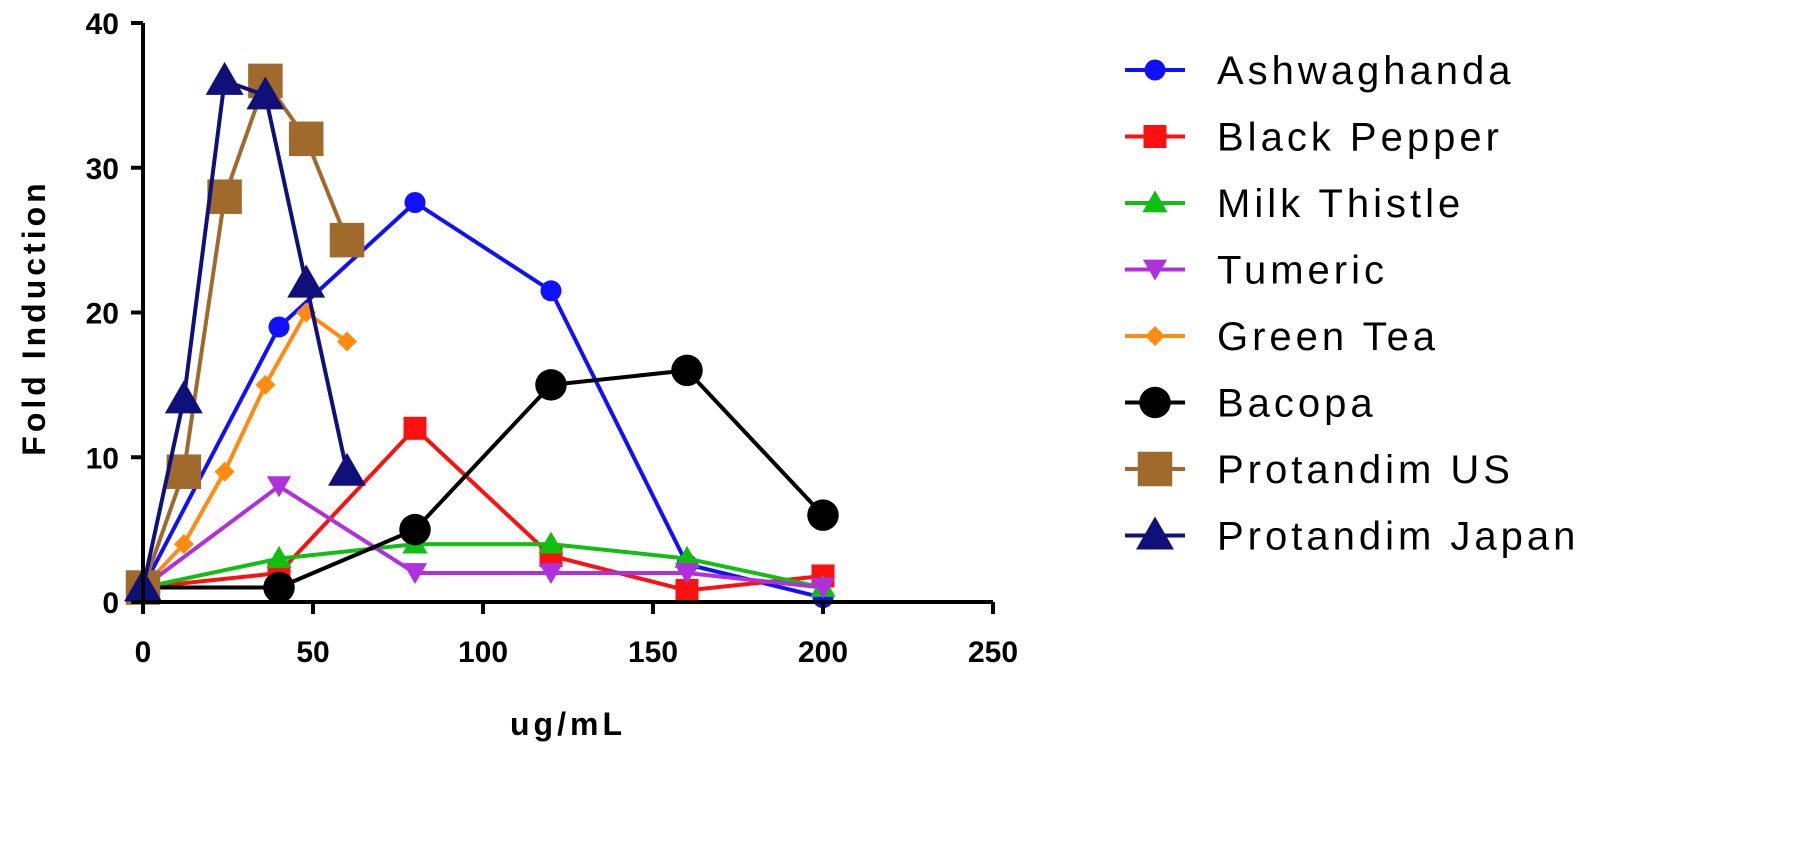  What do you see at coordinates (102, 24) in the screenshot?
I see `y-tick-label: 40` at bounding box center [102, 24].